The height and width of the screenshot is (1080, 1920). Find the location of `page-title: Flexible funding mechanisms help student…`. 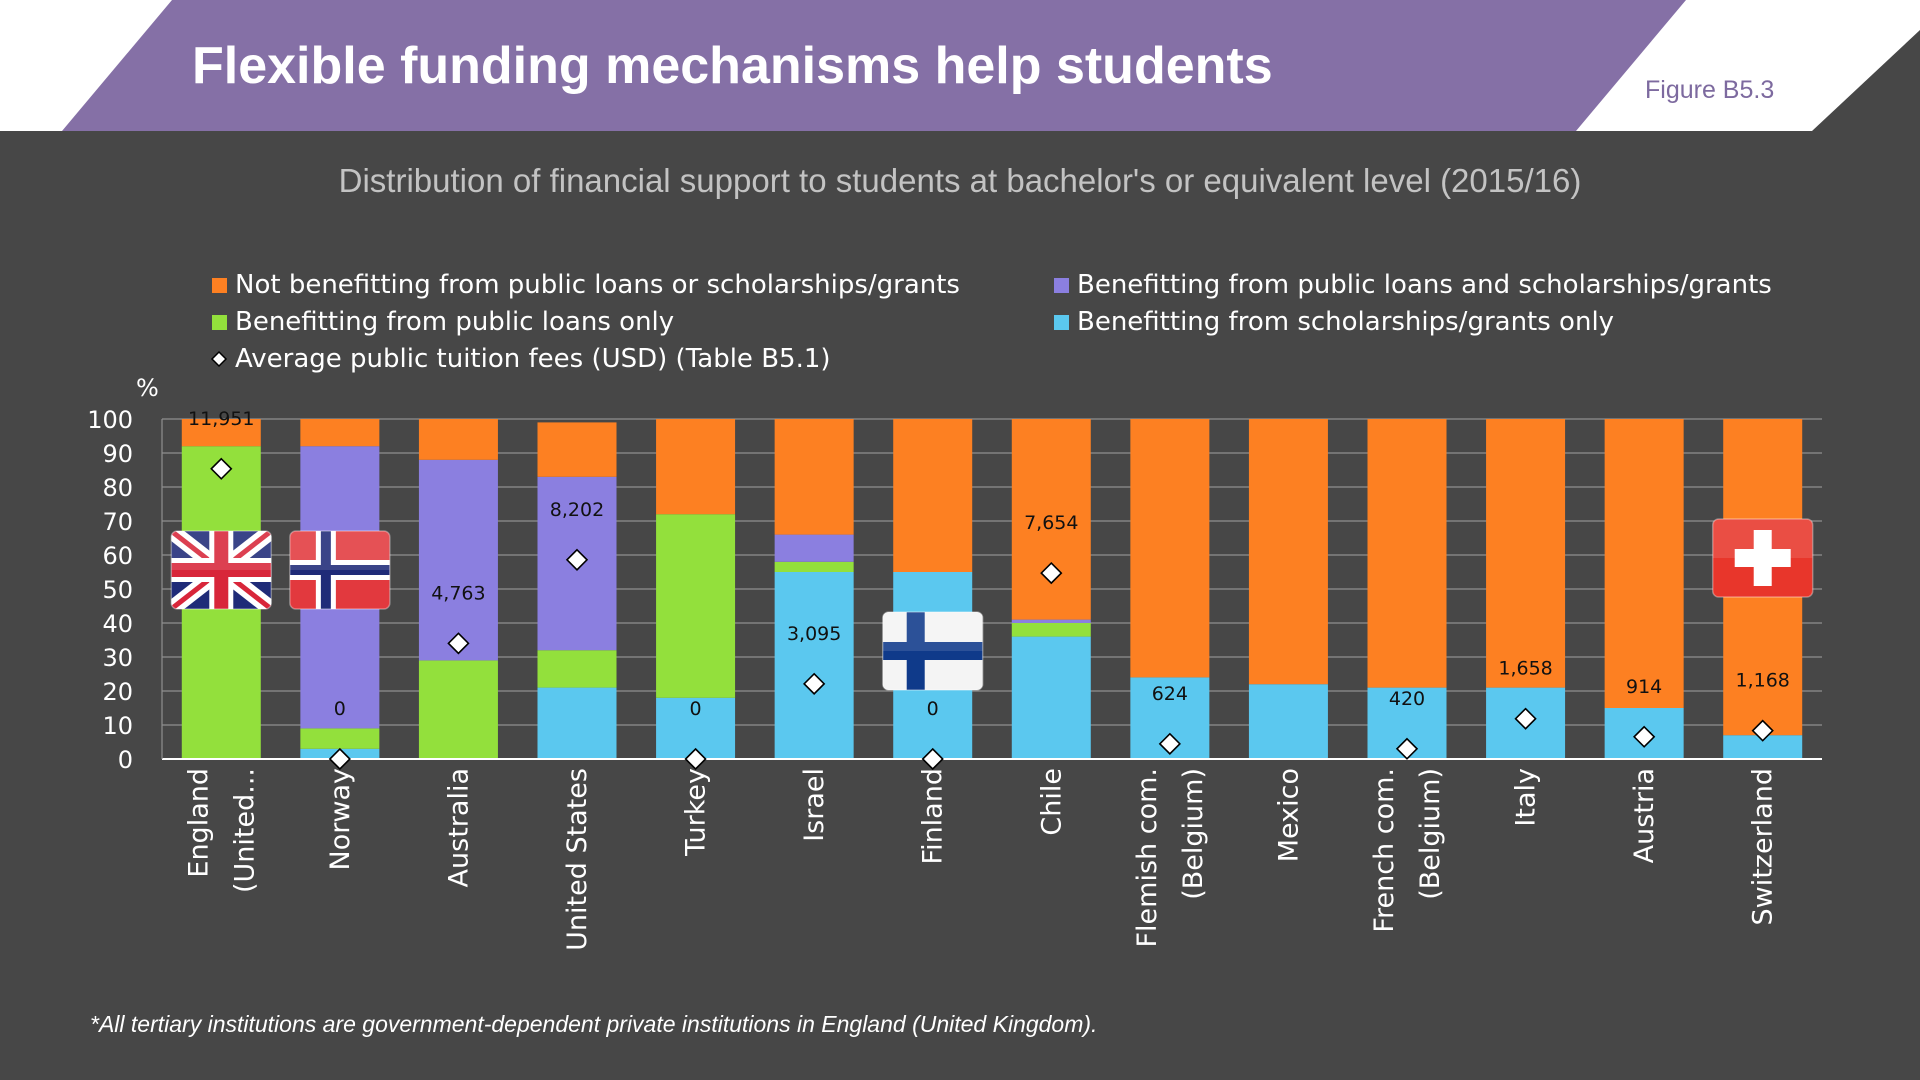

page-title: Flexible funding mechanisms help student… is located at coordinates (732, 66).